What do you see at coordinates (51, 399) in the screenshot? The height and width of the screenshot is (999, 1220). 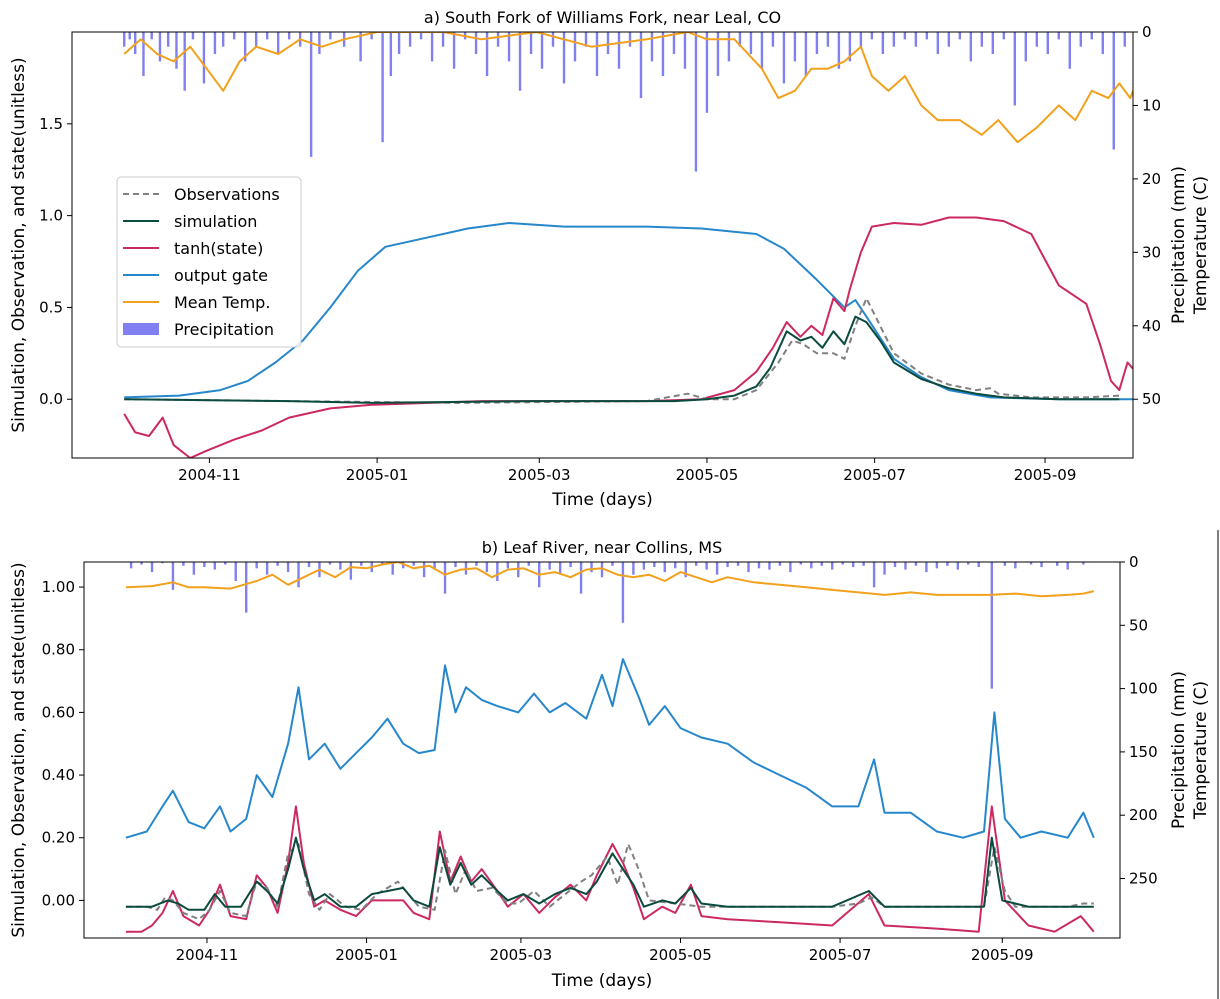 I see `y-tick-label: 0.0` at bounding box center [51, 399].